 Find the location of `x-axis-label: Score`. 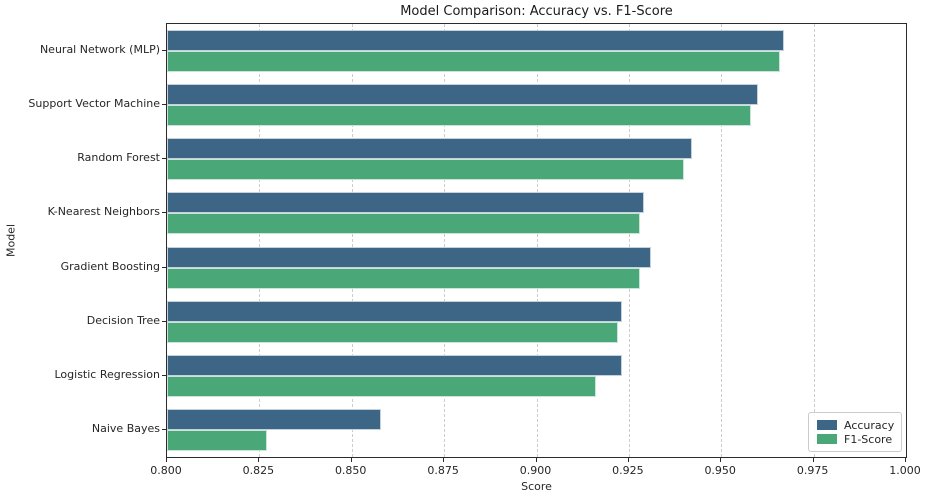

x-axis-label: Score is located at coordinates (536, 486).